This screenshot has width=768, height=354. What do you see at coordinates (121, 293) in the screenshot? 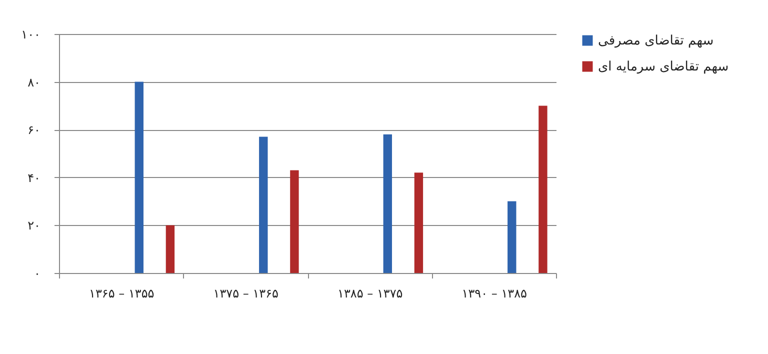
I see `x-tick-label: ۱۳۶۵ – ۱۳۵۵` at bounding box center [121, 293].